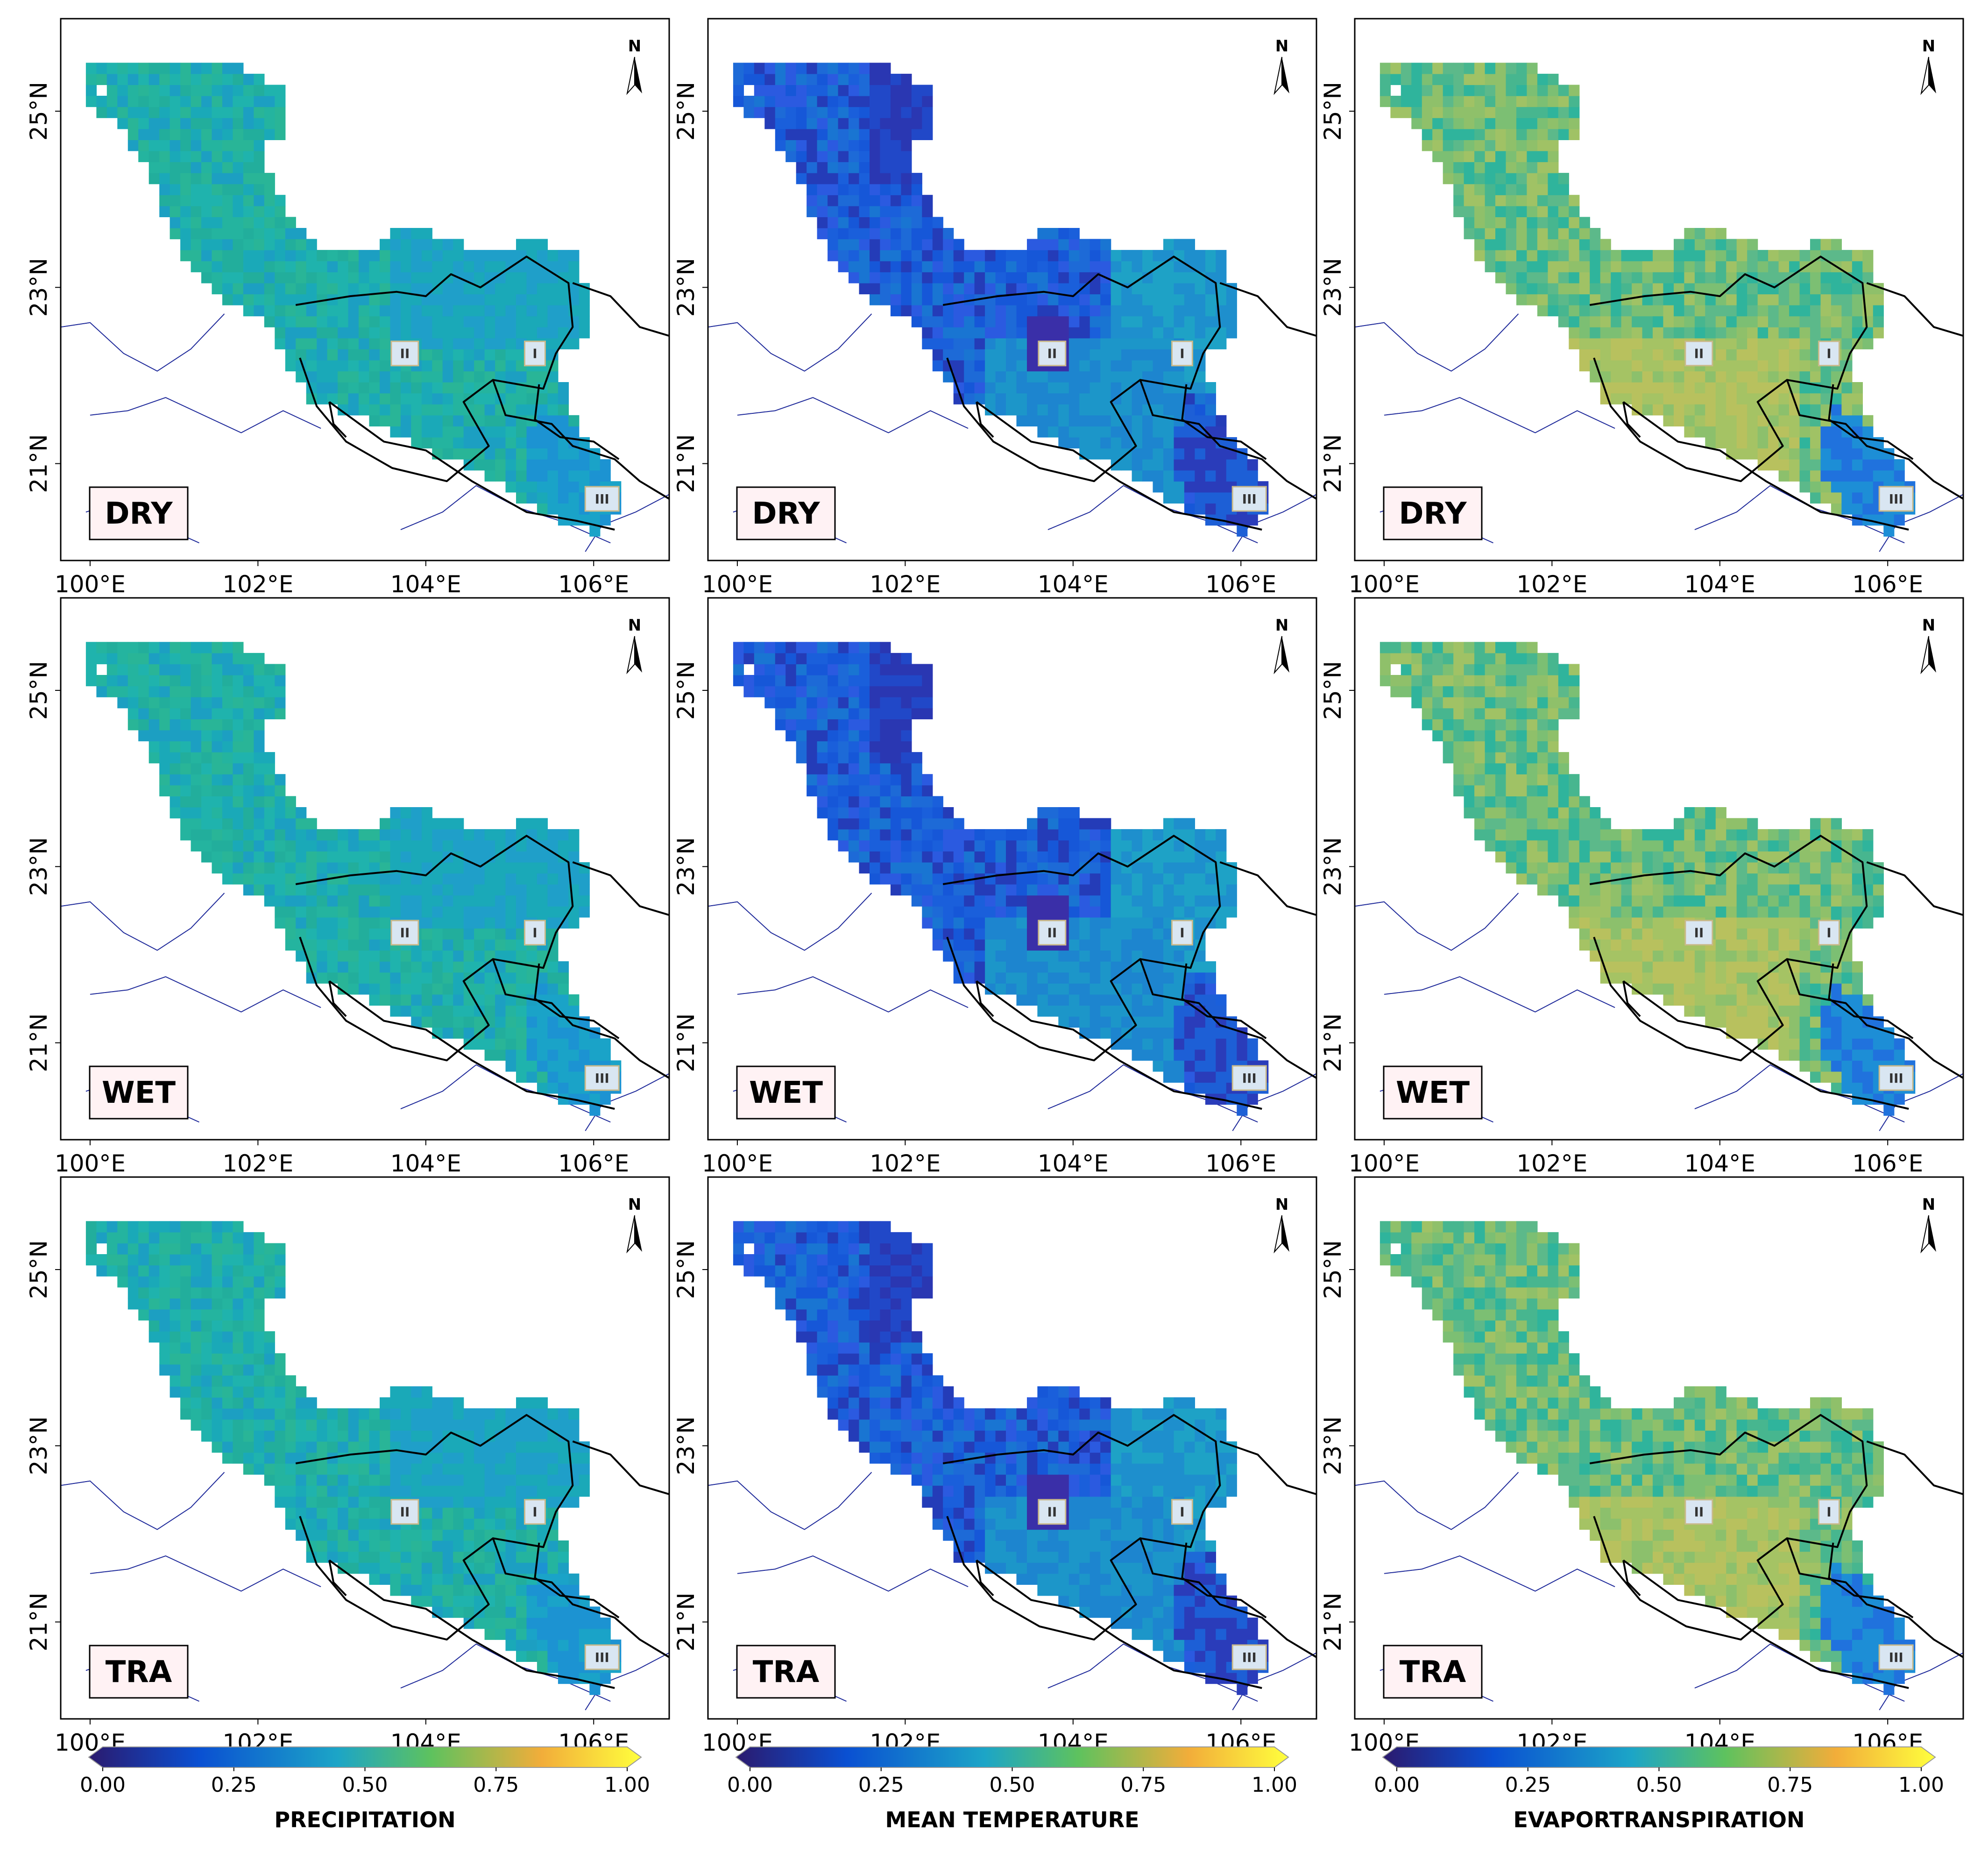  What do you see at coordinates (364, 1820) in the screenshot?
I see `colorbar-title: PRECIPITATION` at bounding box center [364, 1820].